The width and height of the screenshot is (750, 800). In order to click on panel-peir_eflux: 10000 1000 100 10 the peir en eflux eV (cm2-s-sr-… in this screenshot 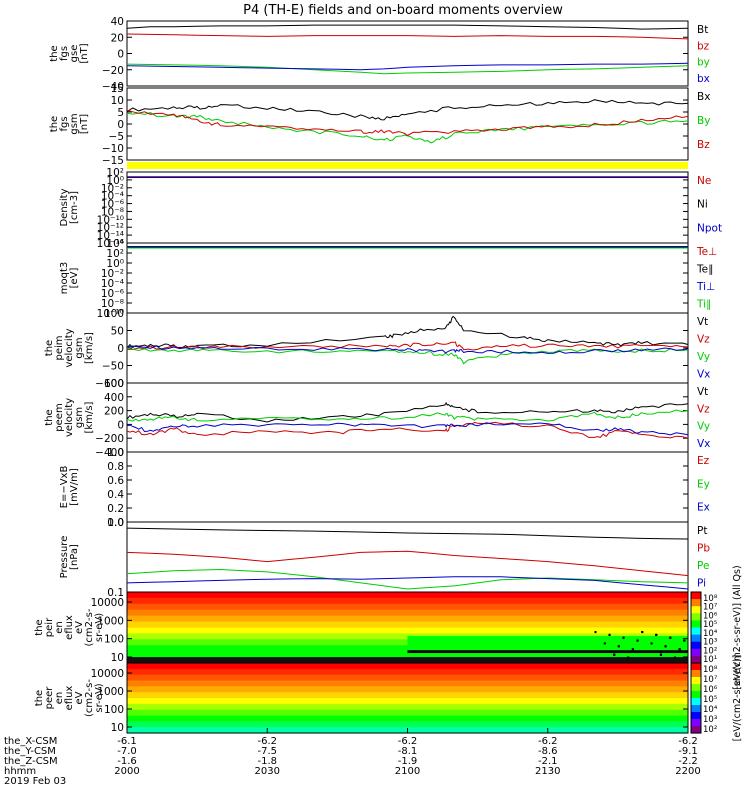, I will do `click(388, 627)`.